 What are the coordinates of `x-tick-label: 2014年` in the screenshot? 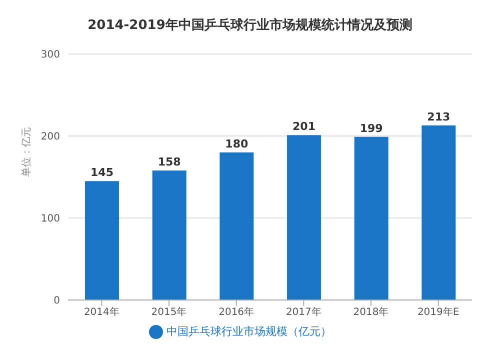 It's located at (102, 312).